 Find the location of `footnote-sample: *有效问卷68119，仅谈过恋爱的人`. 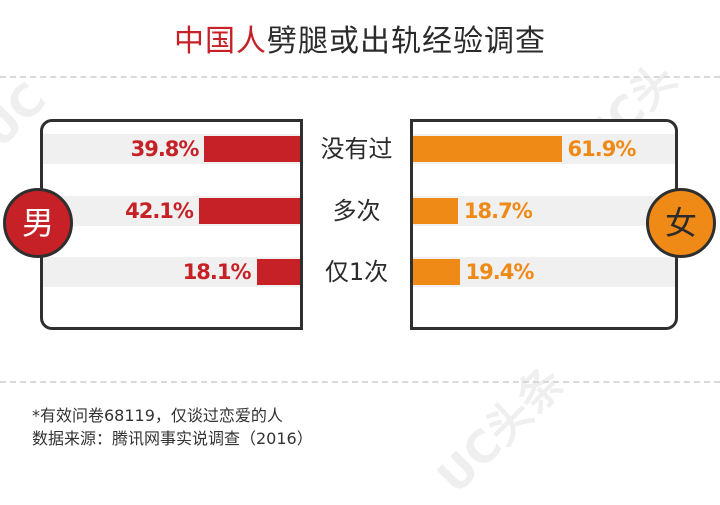

footnote-sample: *有效问卷68119，仅谈过恋爱的人 is located at coordinates (157, 415).